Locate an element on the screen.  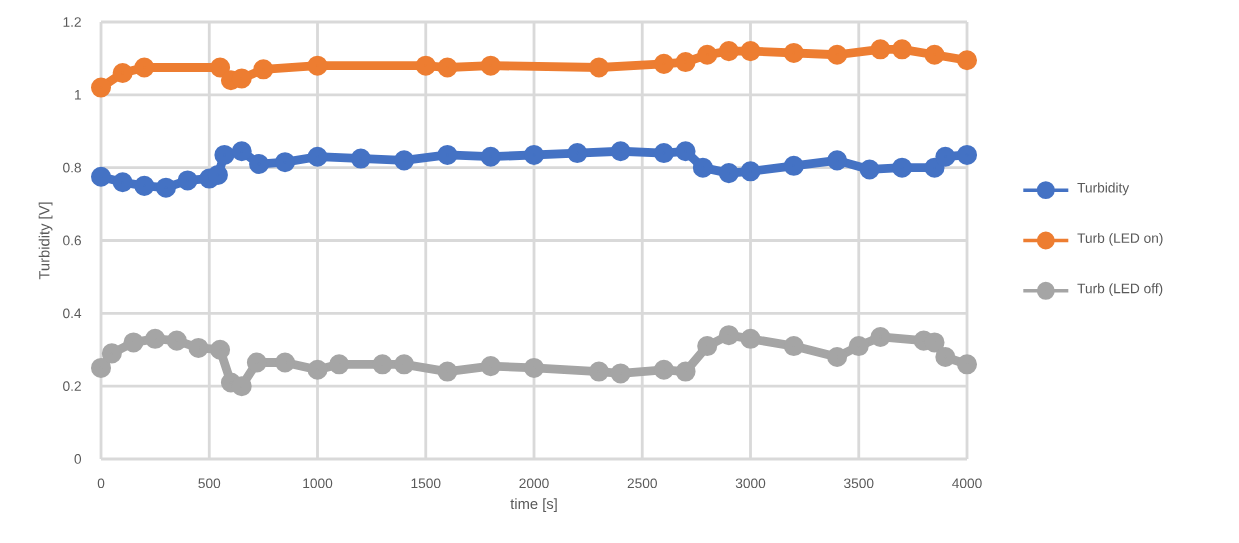
legend-label: Turb (LED off) is located at coordinates (1120, 290).